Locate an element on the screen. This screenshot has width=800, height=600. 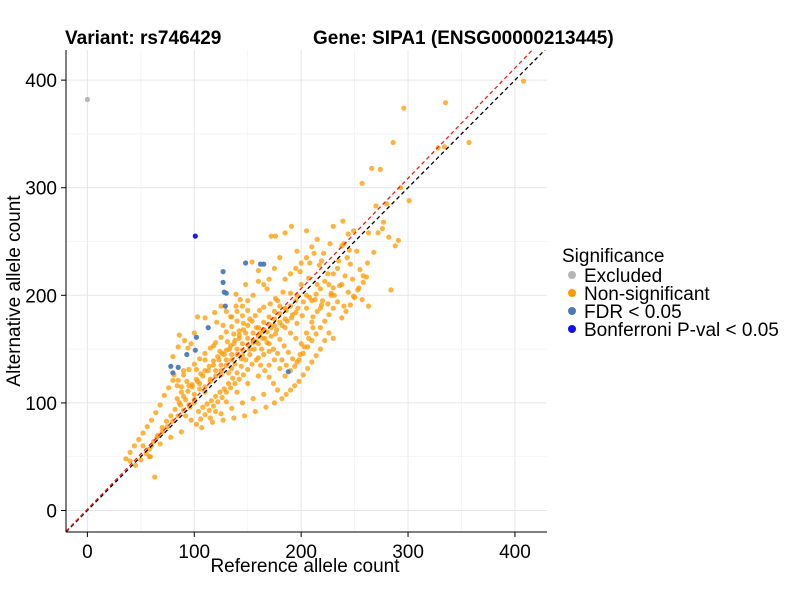
x-axis-ticks: 0 100 200 300 400 is located at coordinates (306, 547).